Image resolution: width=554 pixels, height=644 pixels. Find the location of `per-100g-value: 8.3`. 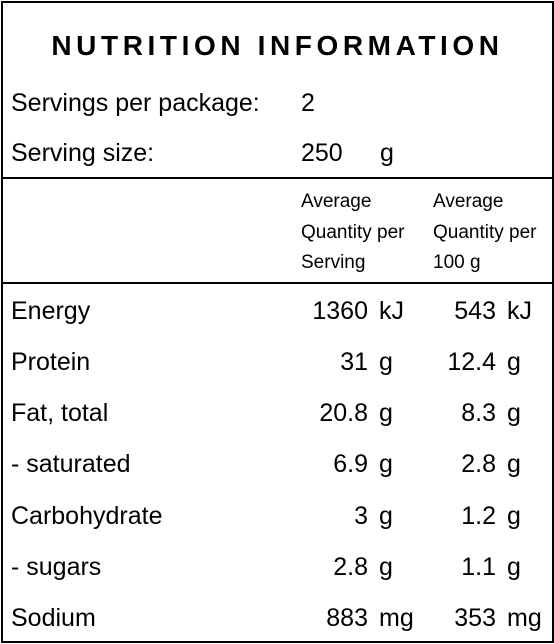

per-100g-value: 8.3 is located at coordinates (478, 413).